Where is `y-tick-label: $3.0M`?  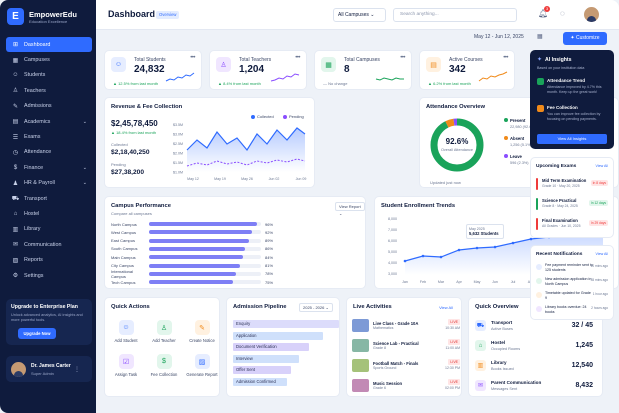
y-tick-label: $3.0M is located at coordinates (178, 135).